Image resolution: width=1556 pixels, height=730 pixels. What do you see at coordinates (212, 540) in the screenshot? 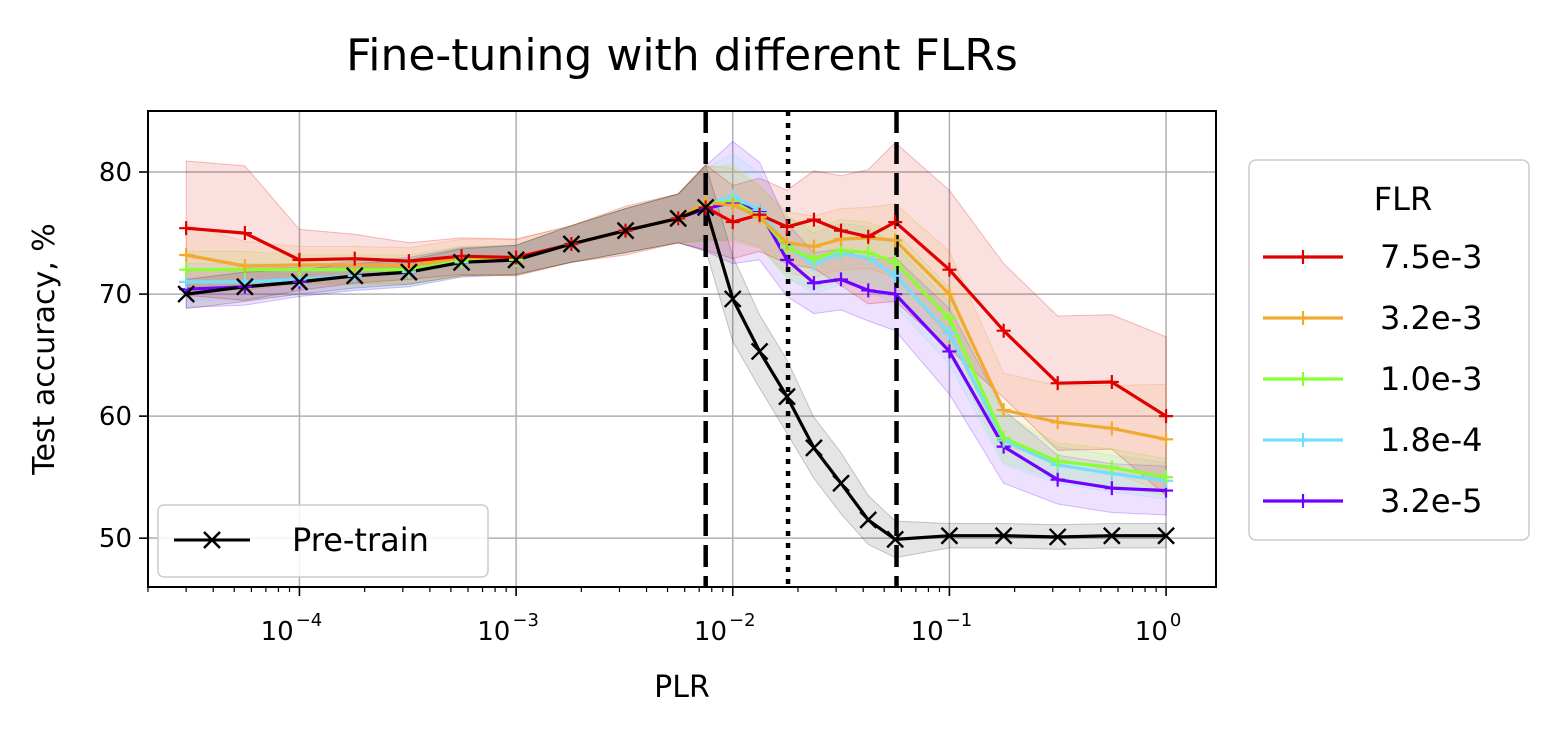
I see `pretrain-legend-marker` at bounding box center [212, 540].